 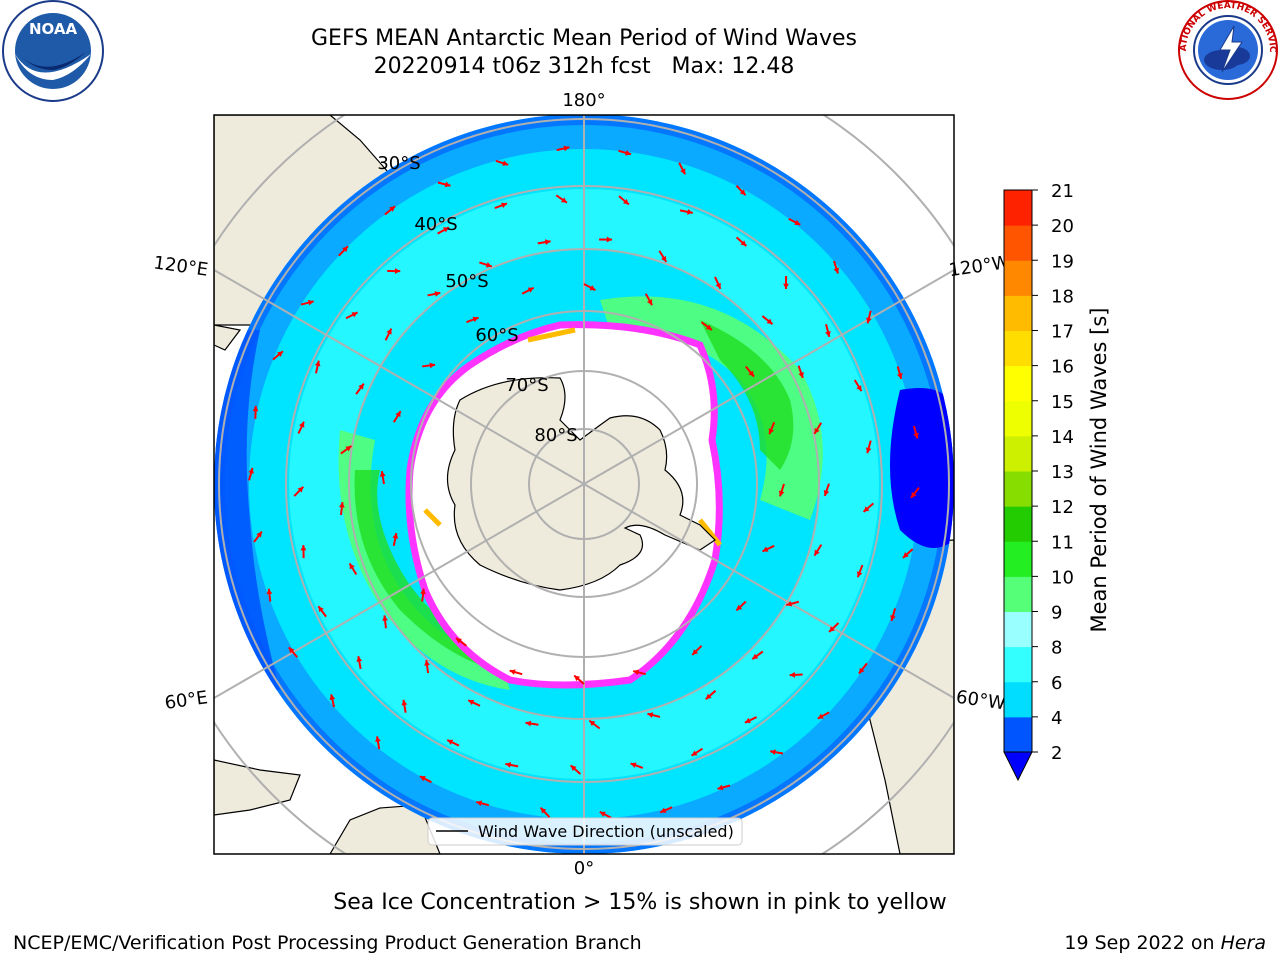 I want to click on legend-label: Wind Wave Direction (unscaled), so click(x=606, y=831).